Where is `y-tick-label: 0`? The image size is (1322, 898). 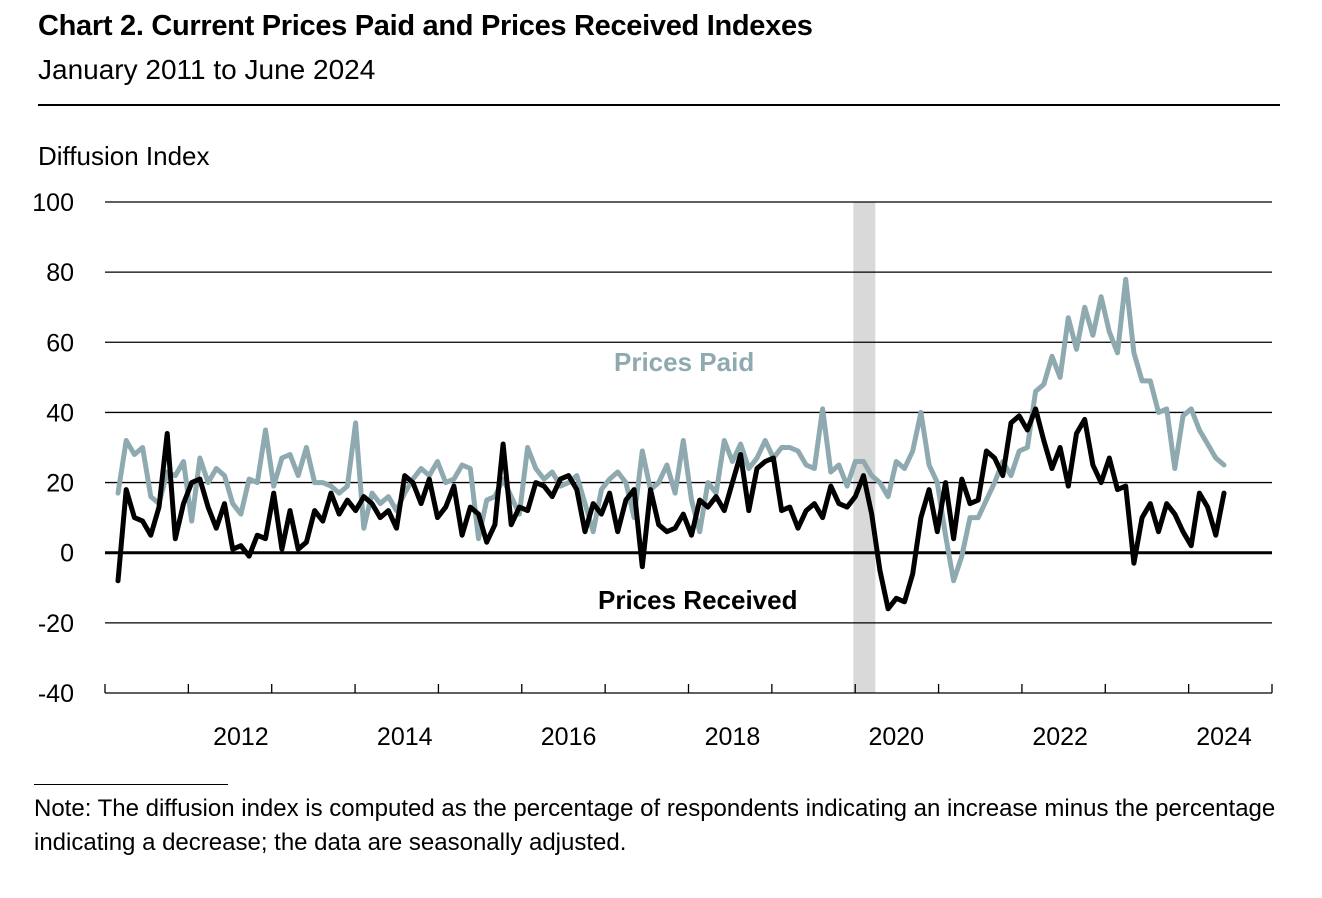 y-tick-label: 0 is located at coordinates (67, 554).